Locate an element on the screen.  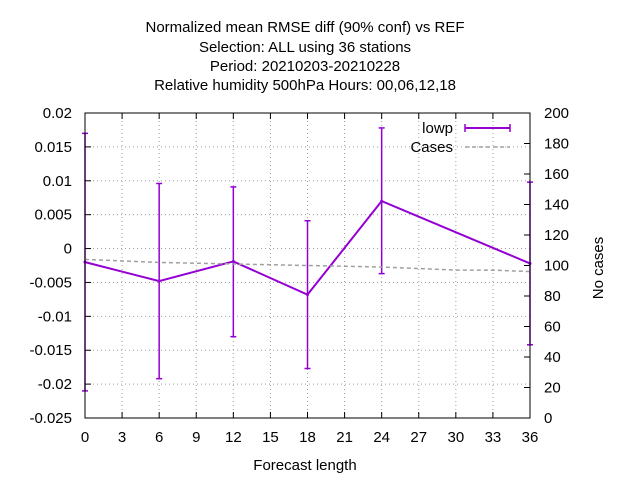
x-tick-label: 33 is located at coordinates (493, 437).